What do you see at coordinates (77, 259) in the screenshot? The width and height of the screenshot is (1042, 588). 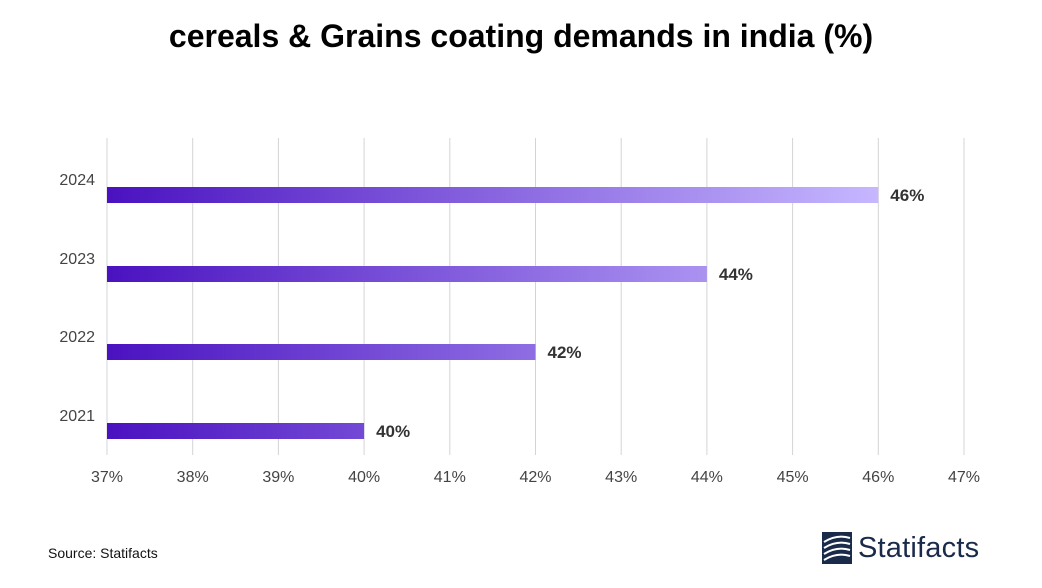 I see `y-category-label: 2023` at bounding box center [77, 259].